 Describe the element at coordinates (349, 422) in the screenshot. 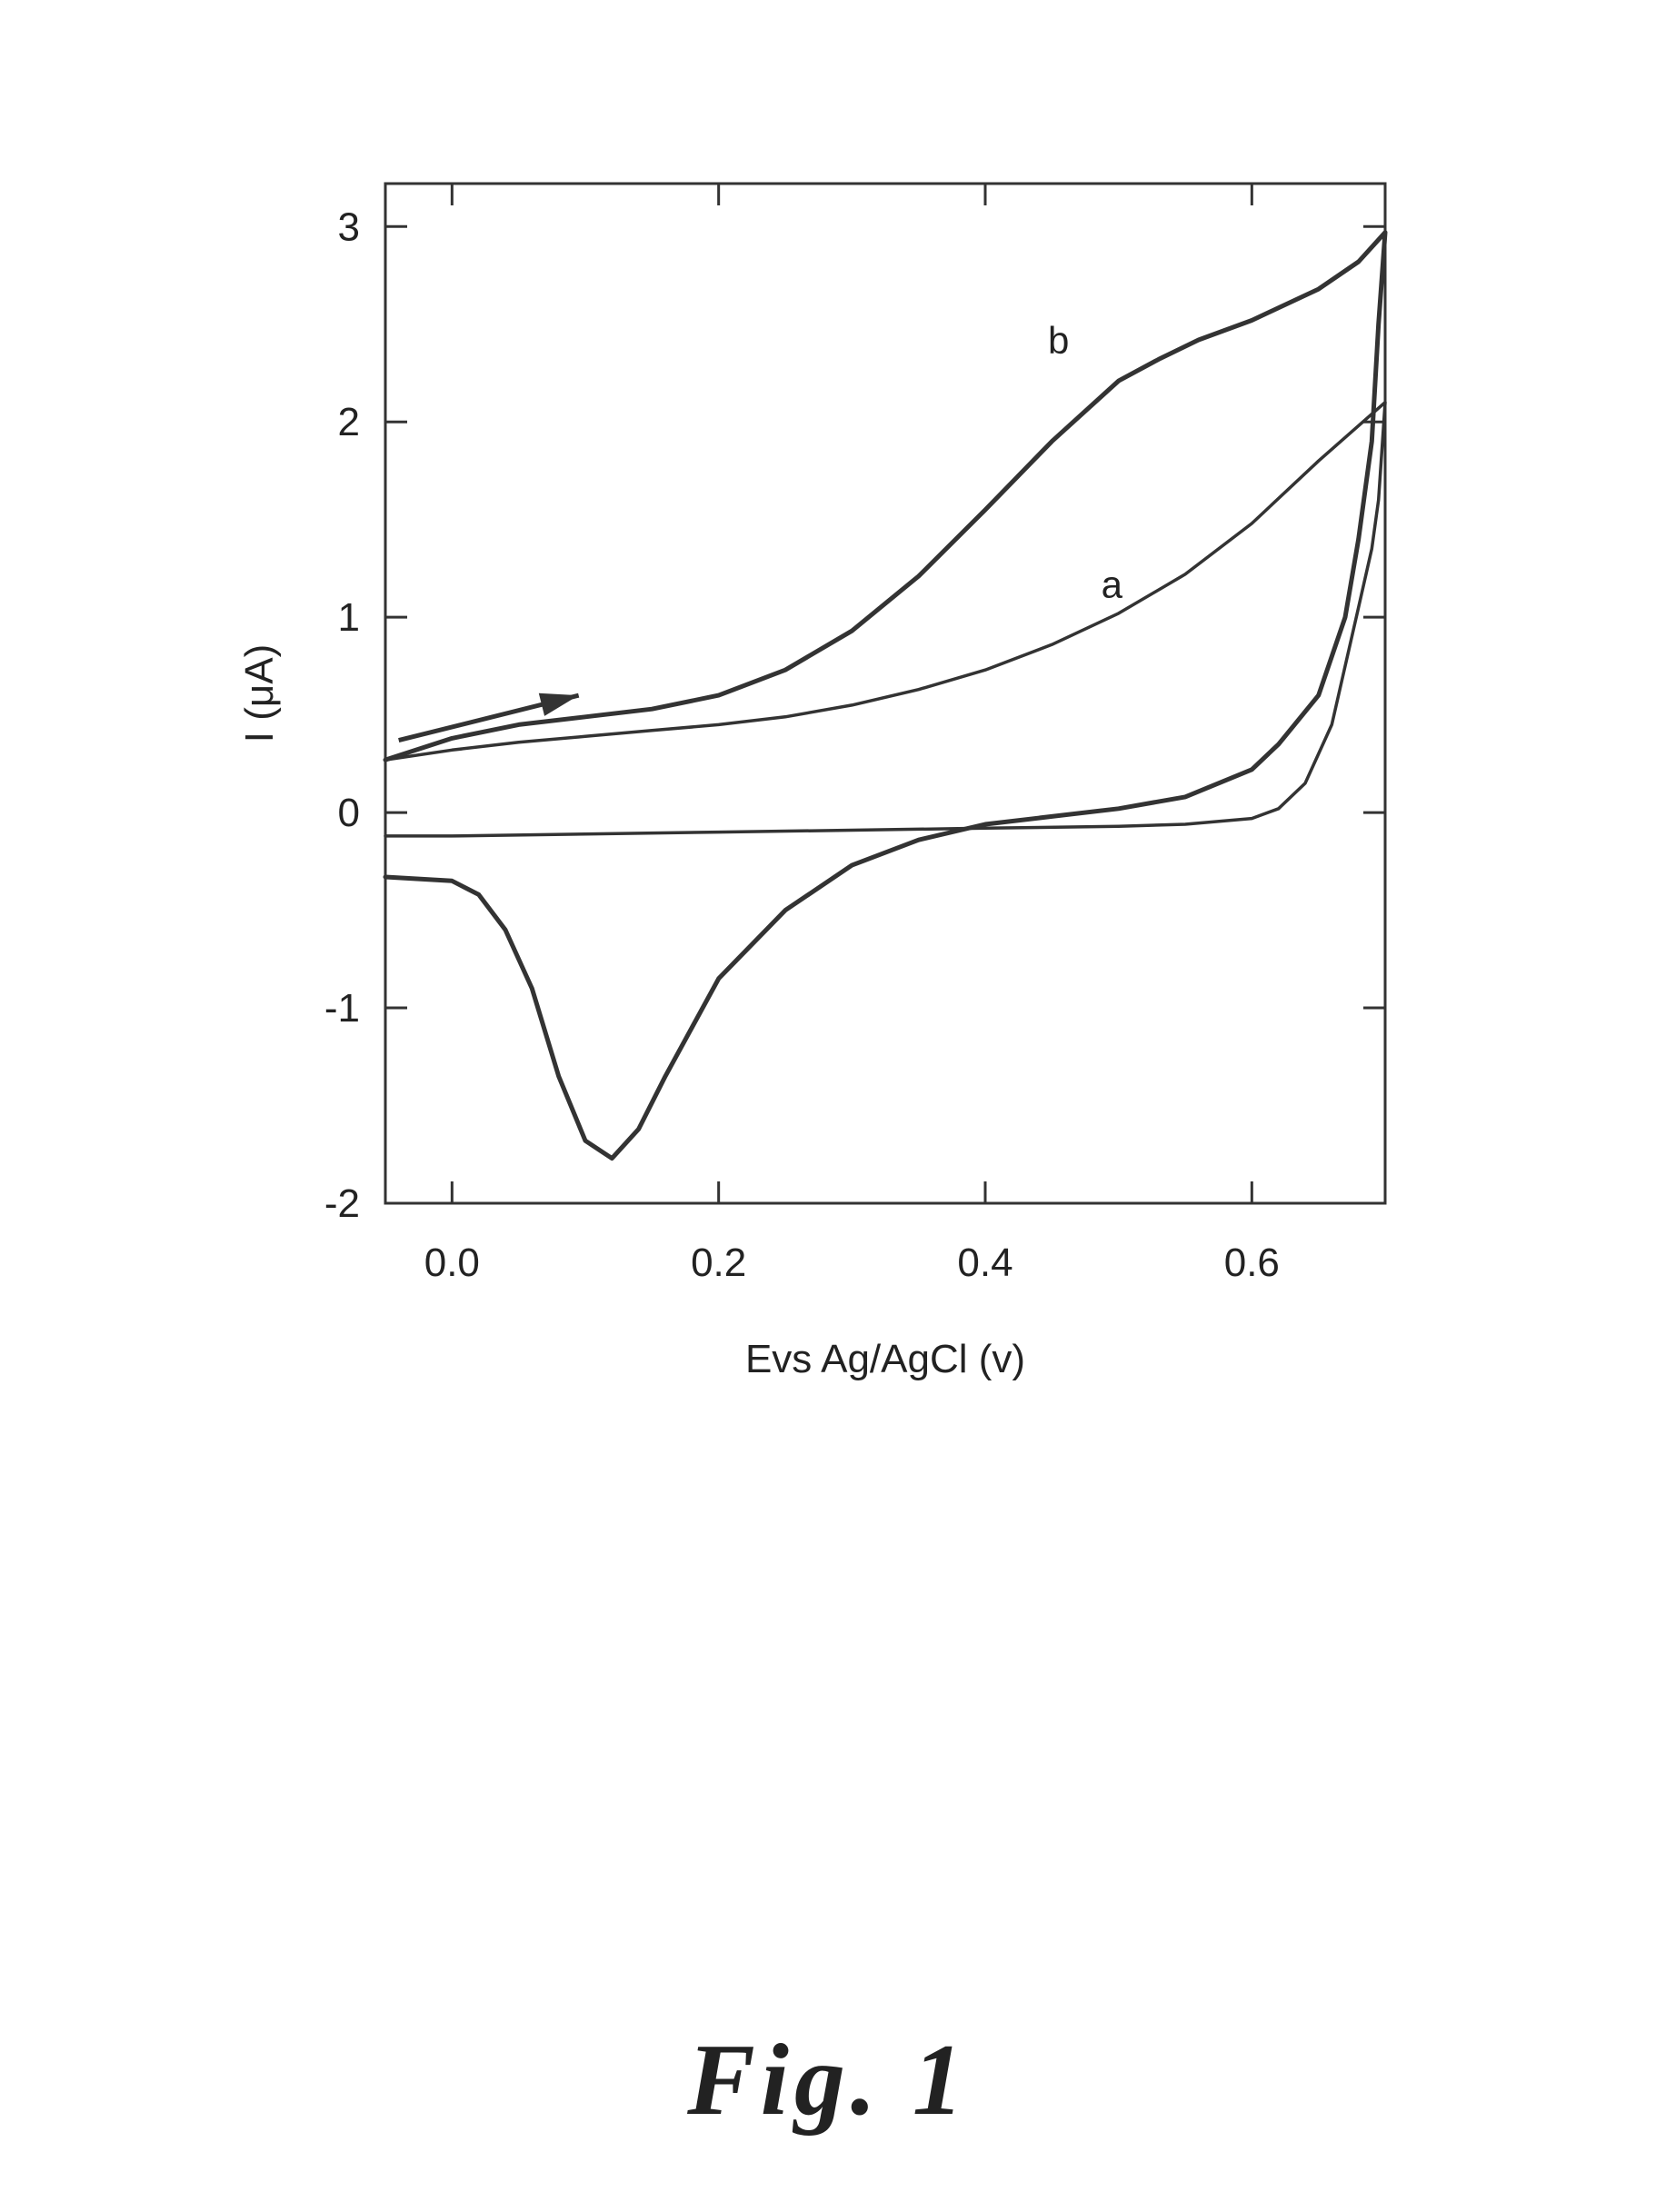

I see `y-tick-label: 2` at that location.